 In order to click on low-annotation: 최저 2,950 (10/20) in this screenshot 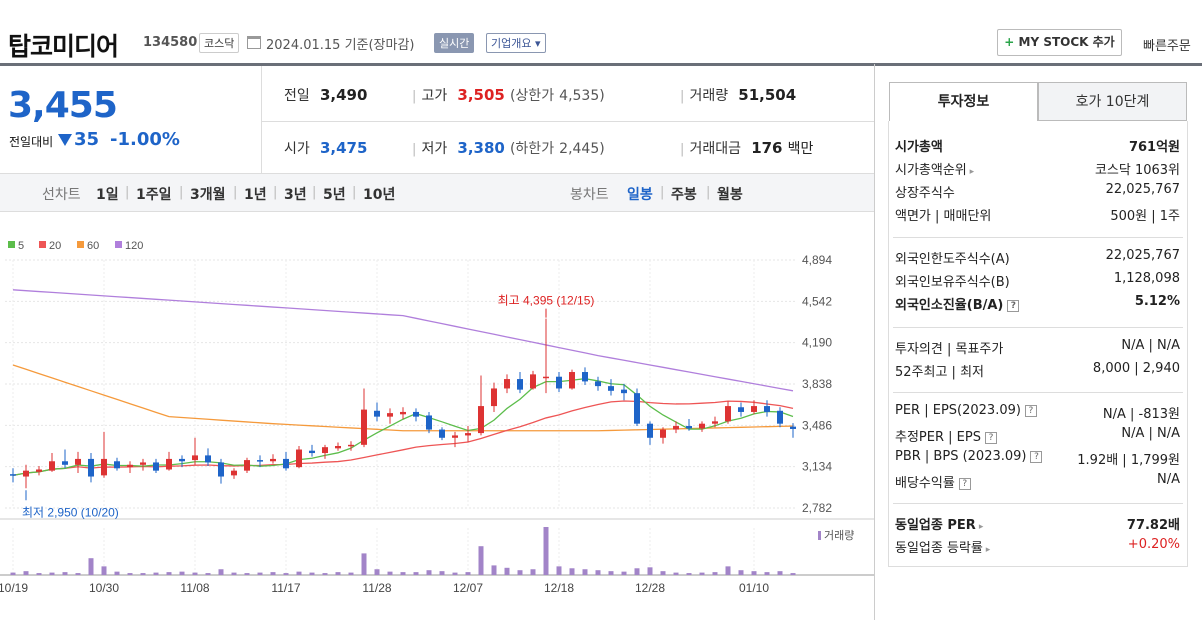, I will do `click(70, 512)`.